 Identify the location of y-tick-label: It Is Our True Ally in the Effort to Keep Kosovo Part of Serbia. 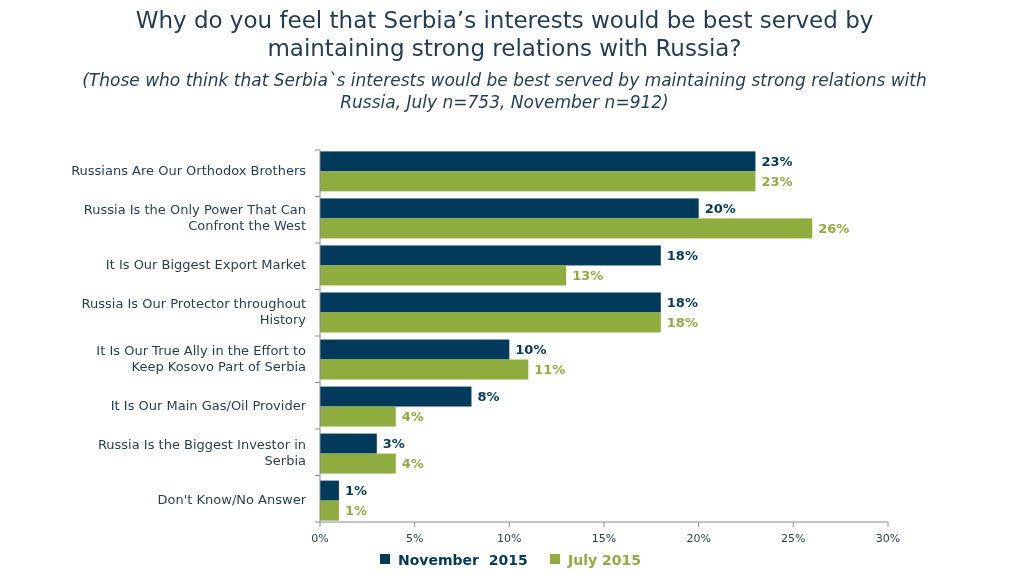
(201, 359).